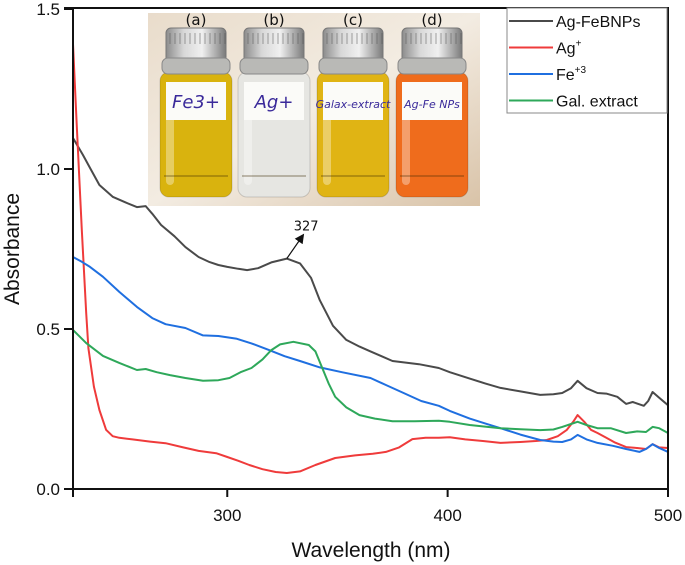 The width and height of the screenshot is (685, 565). What do you see at coordinates (48, 329) in the screenshot?
I see `y-tick-label: 0.5` at bounding box center [48, 329].